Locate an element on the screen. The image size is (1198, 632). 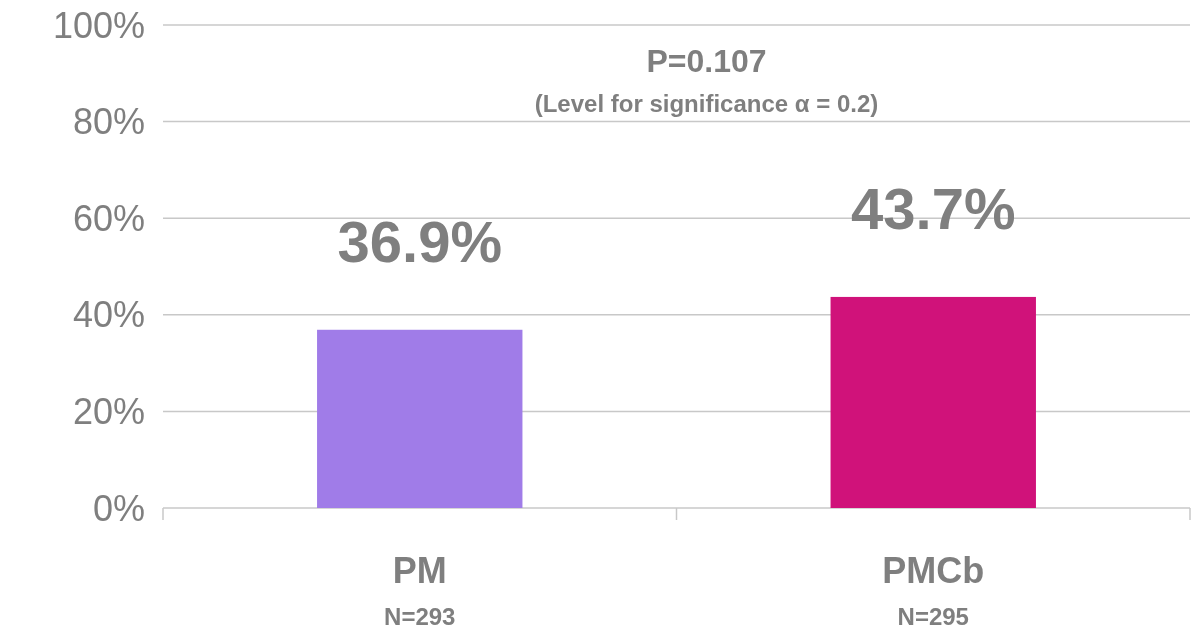
text: N=293 is located at coordinates (420, 616).